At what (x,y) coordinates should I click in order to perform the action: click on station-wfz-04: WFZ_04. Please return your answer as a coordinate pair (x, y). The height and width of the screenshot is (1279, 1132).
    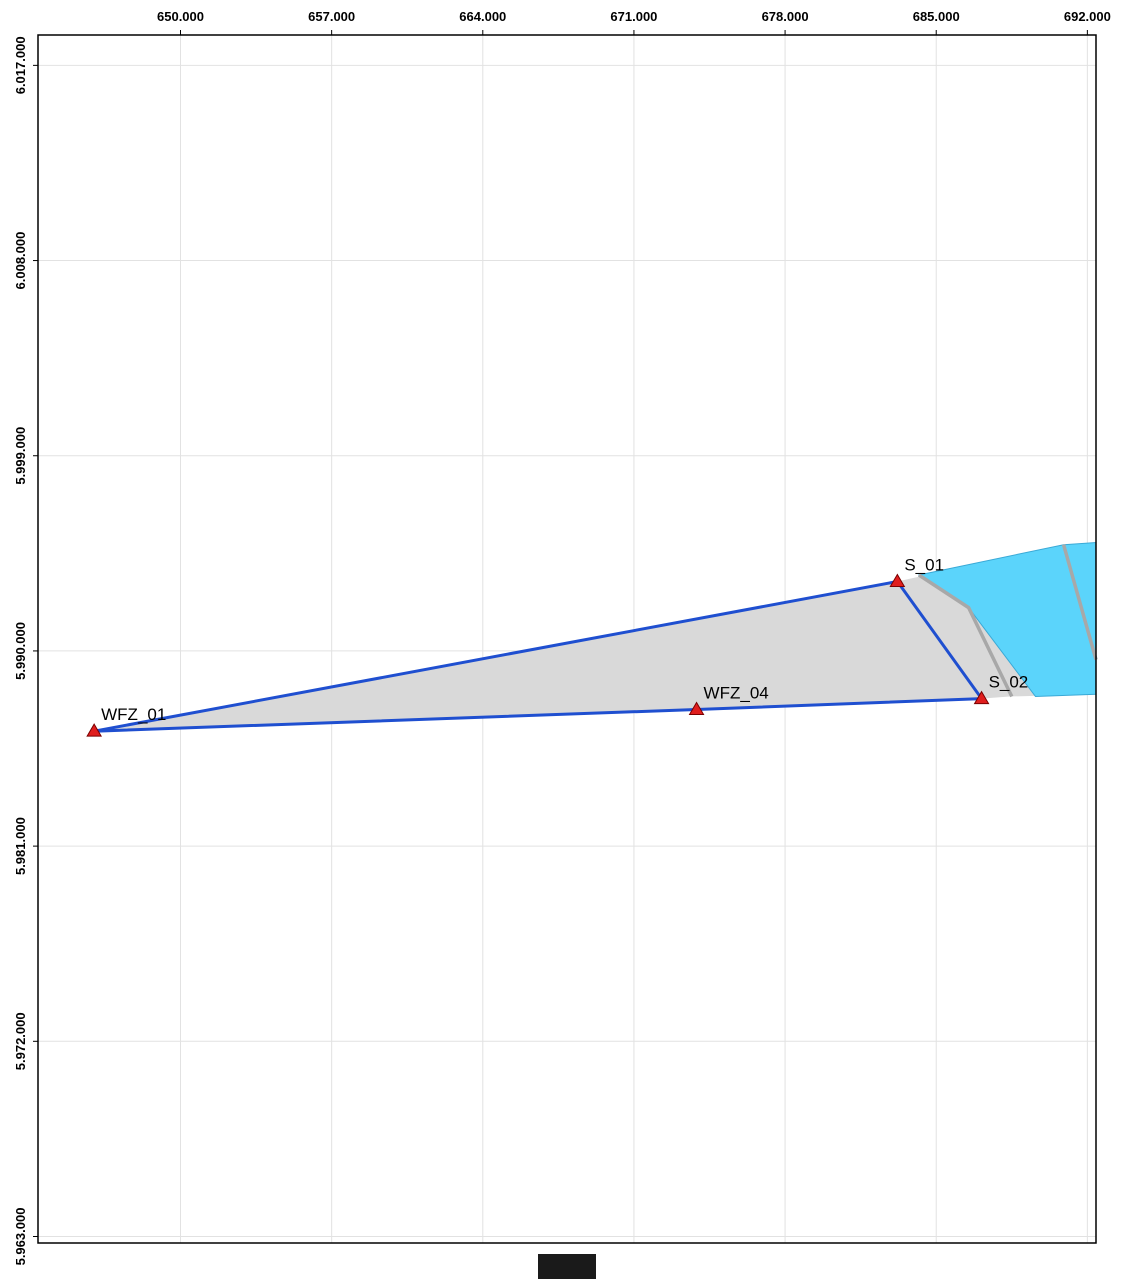
    Looking at the image, I should click on (728, 699).